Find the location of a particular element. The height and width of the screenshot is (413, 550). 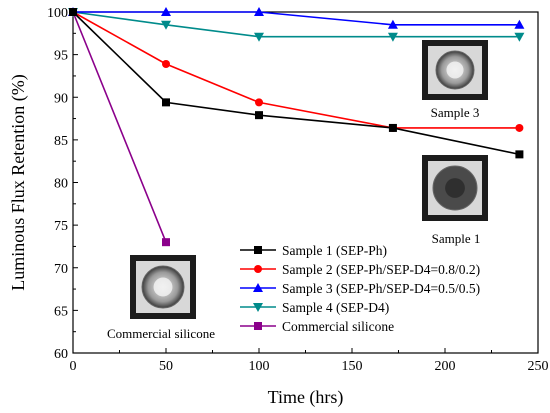

y-tick-label: 100 is located at coordinates (57, 13).